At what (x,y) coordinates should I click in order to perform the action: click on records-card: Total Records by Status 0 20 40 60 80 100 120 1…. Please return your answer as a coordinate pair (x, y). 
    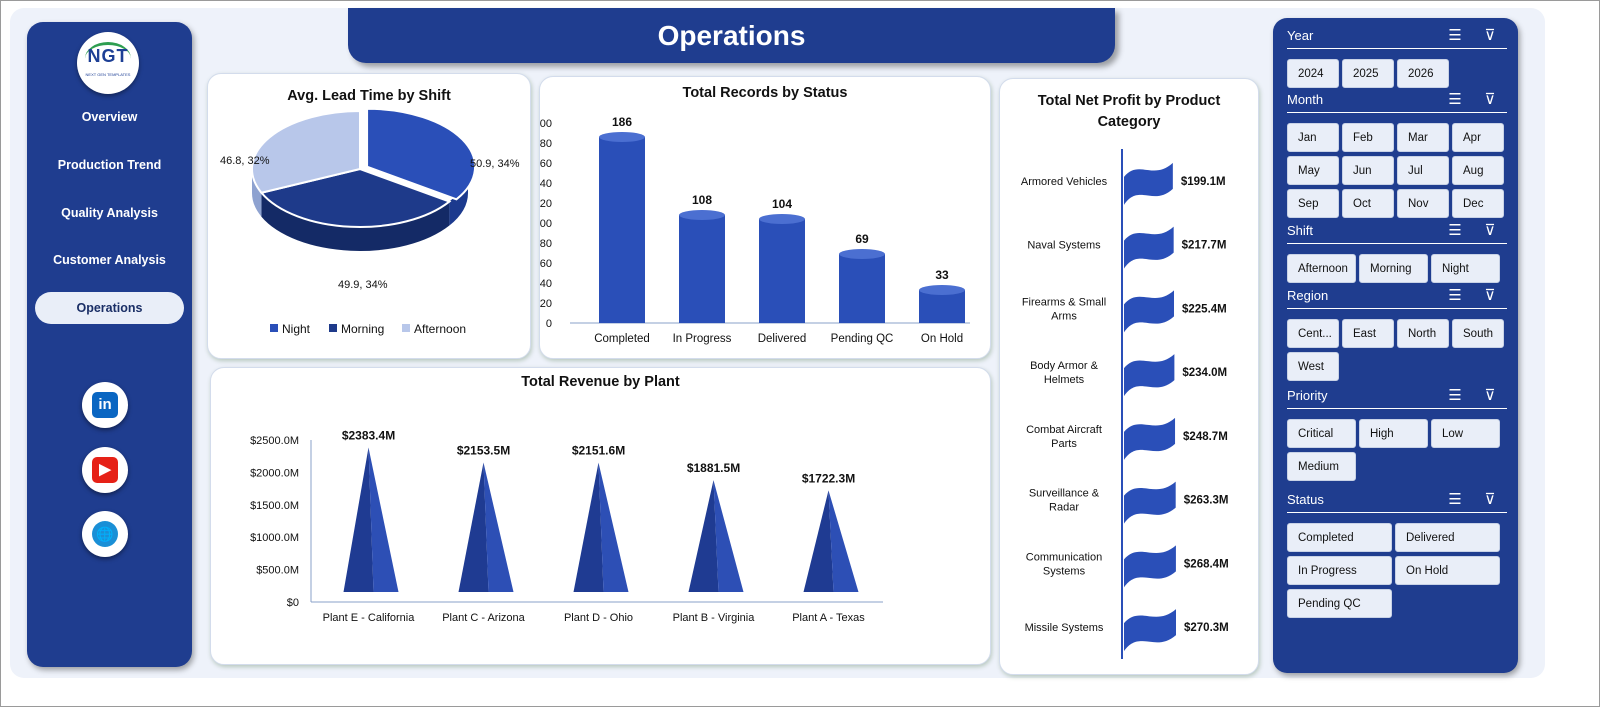
    Looking at the image, I should click on (765, 217).